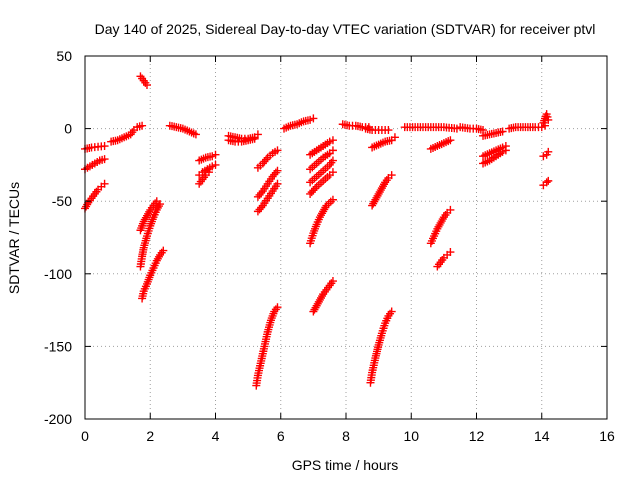 The height and width of the screenshot is (480, 640). Describe the element at coordinates (411, 436) in the screenshot. I see `x-tick-label: 10` at that location.